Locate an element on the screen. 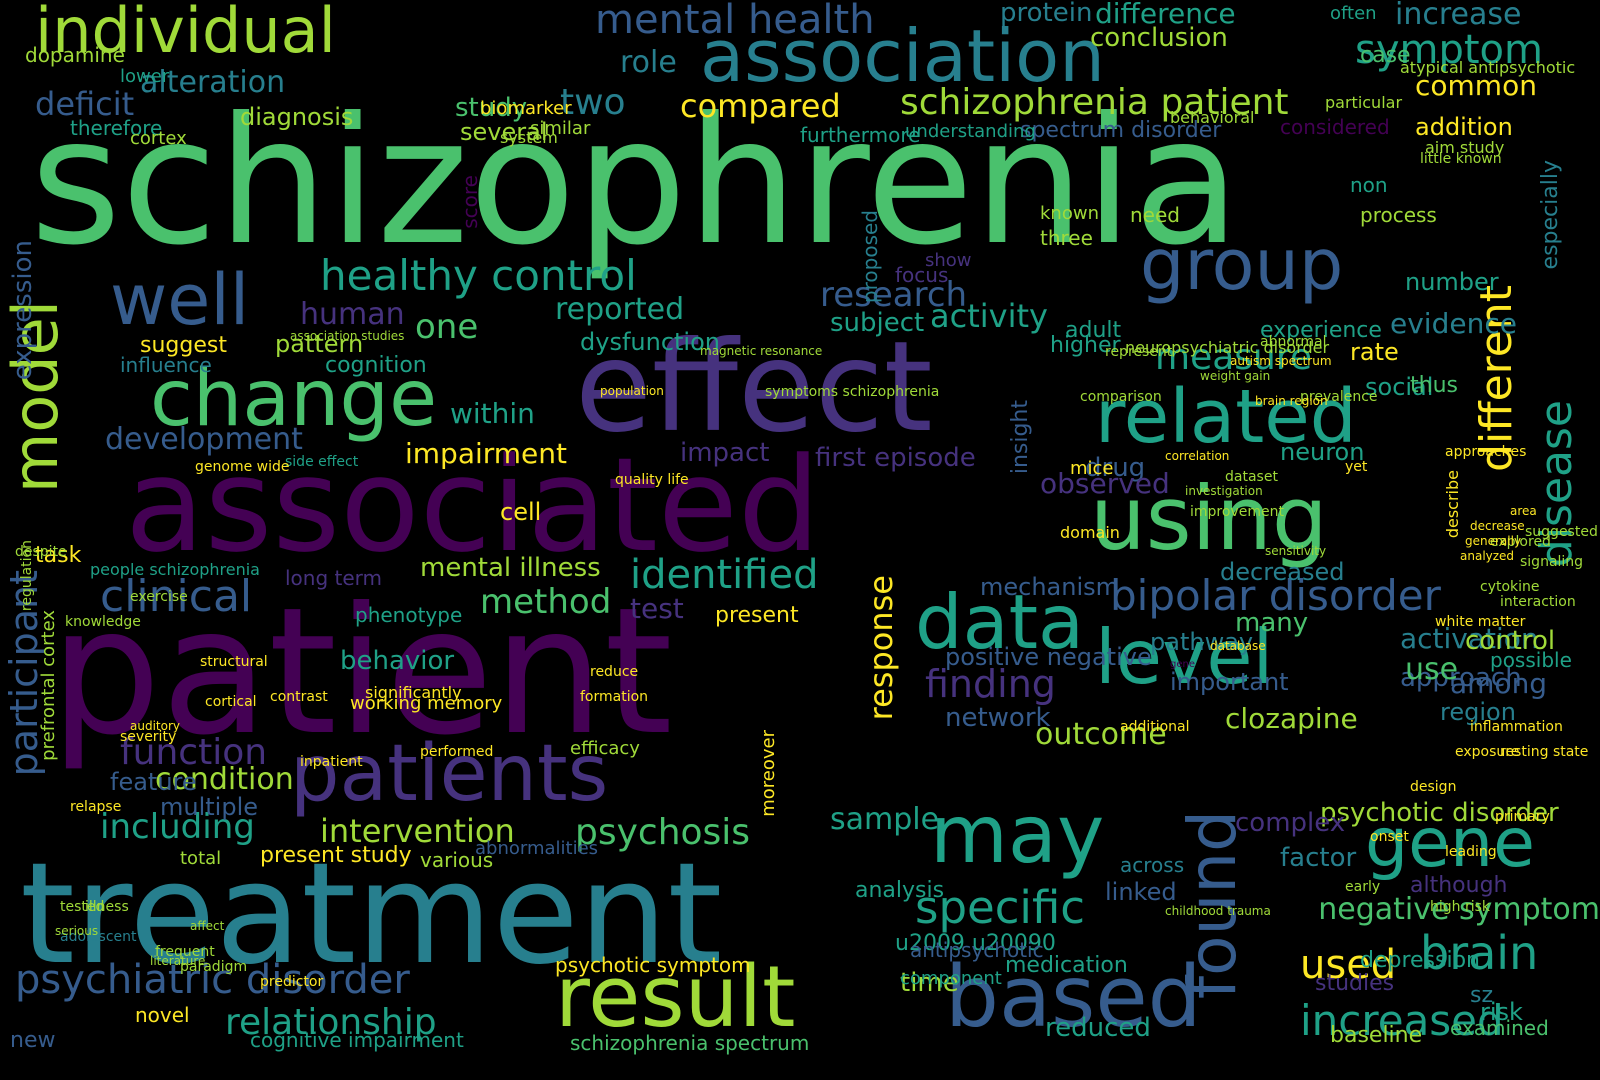 The image size is (1600, 1080). cloud-word: people schizophrenia is located at coordinates (175, 569).